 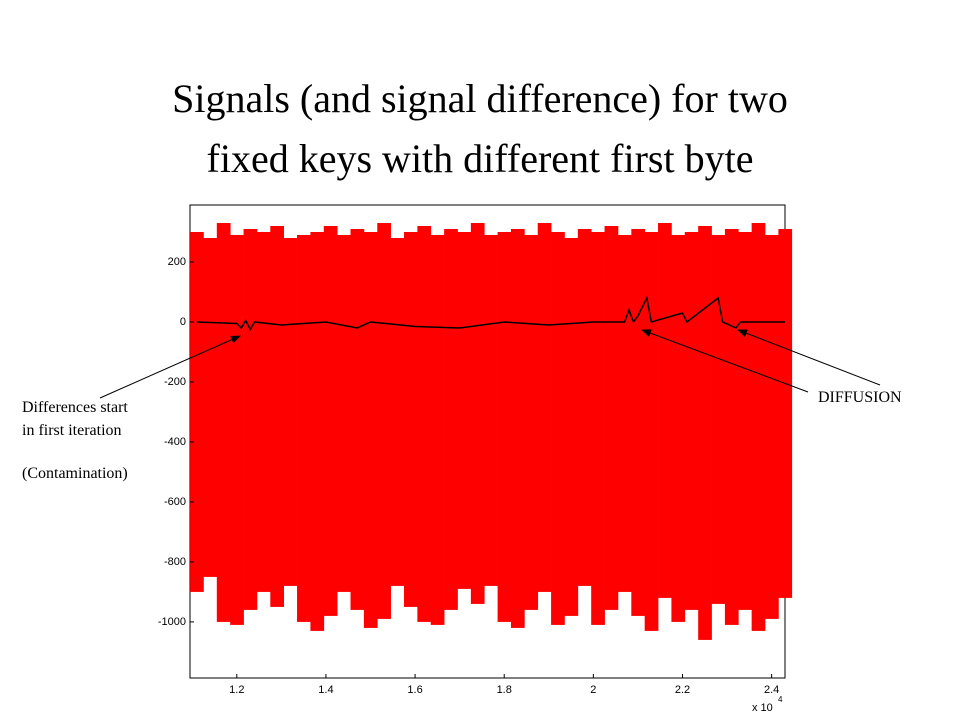 What do you see at coordinates (682, 690) in the screenshot?
I see `x-tick-label: 2.2` at bounding box center [682, 690].